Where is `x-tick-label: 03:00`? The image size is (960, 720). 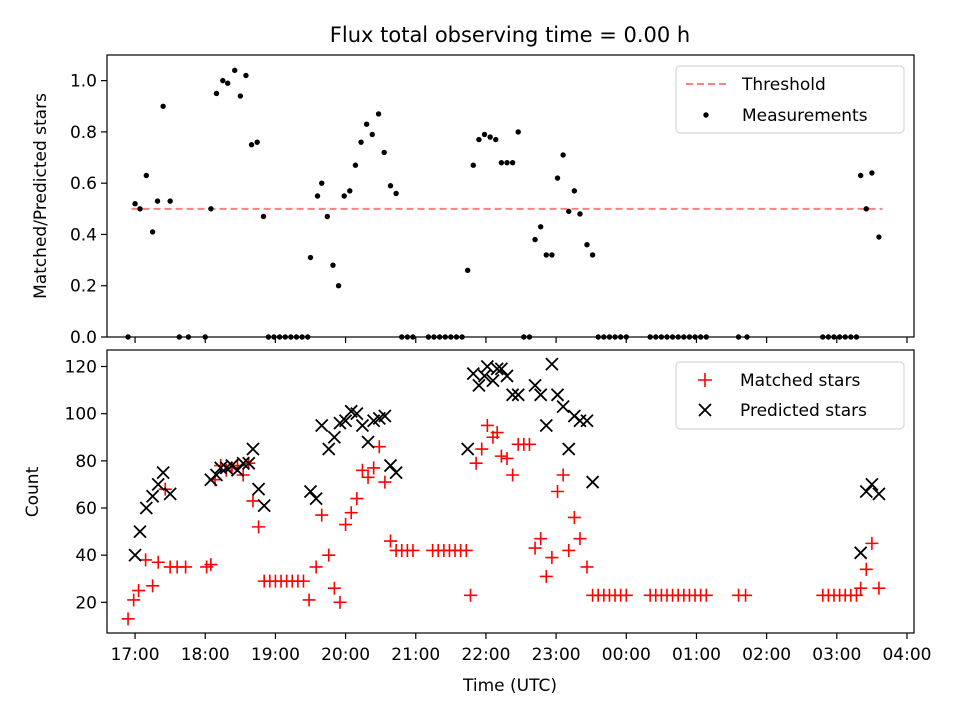
x-tick-label: 03:00 is located at coordinates (836, 655).